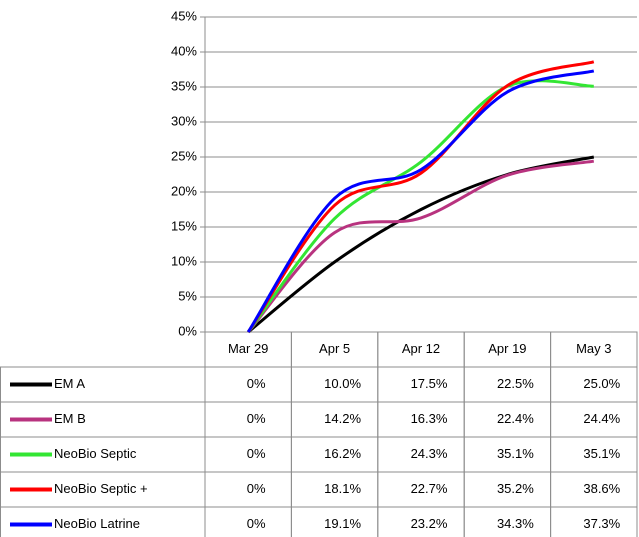 This screenshot has width=639, height=537. I want to click on data-label: 18.1%, so click(342, 488).